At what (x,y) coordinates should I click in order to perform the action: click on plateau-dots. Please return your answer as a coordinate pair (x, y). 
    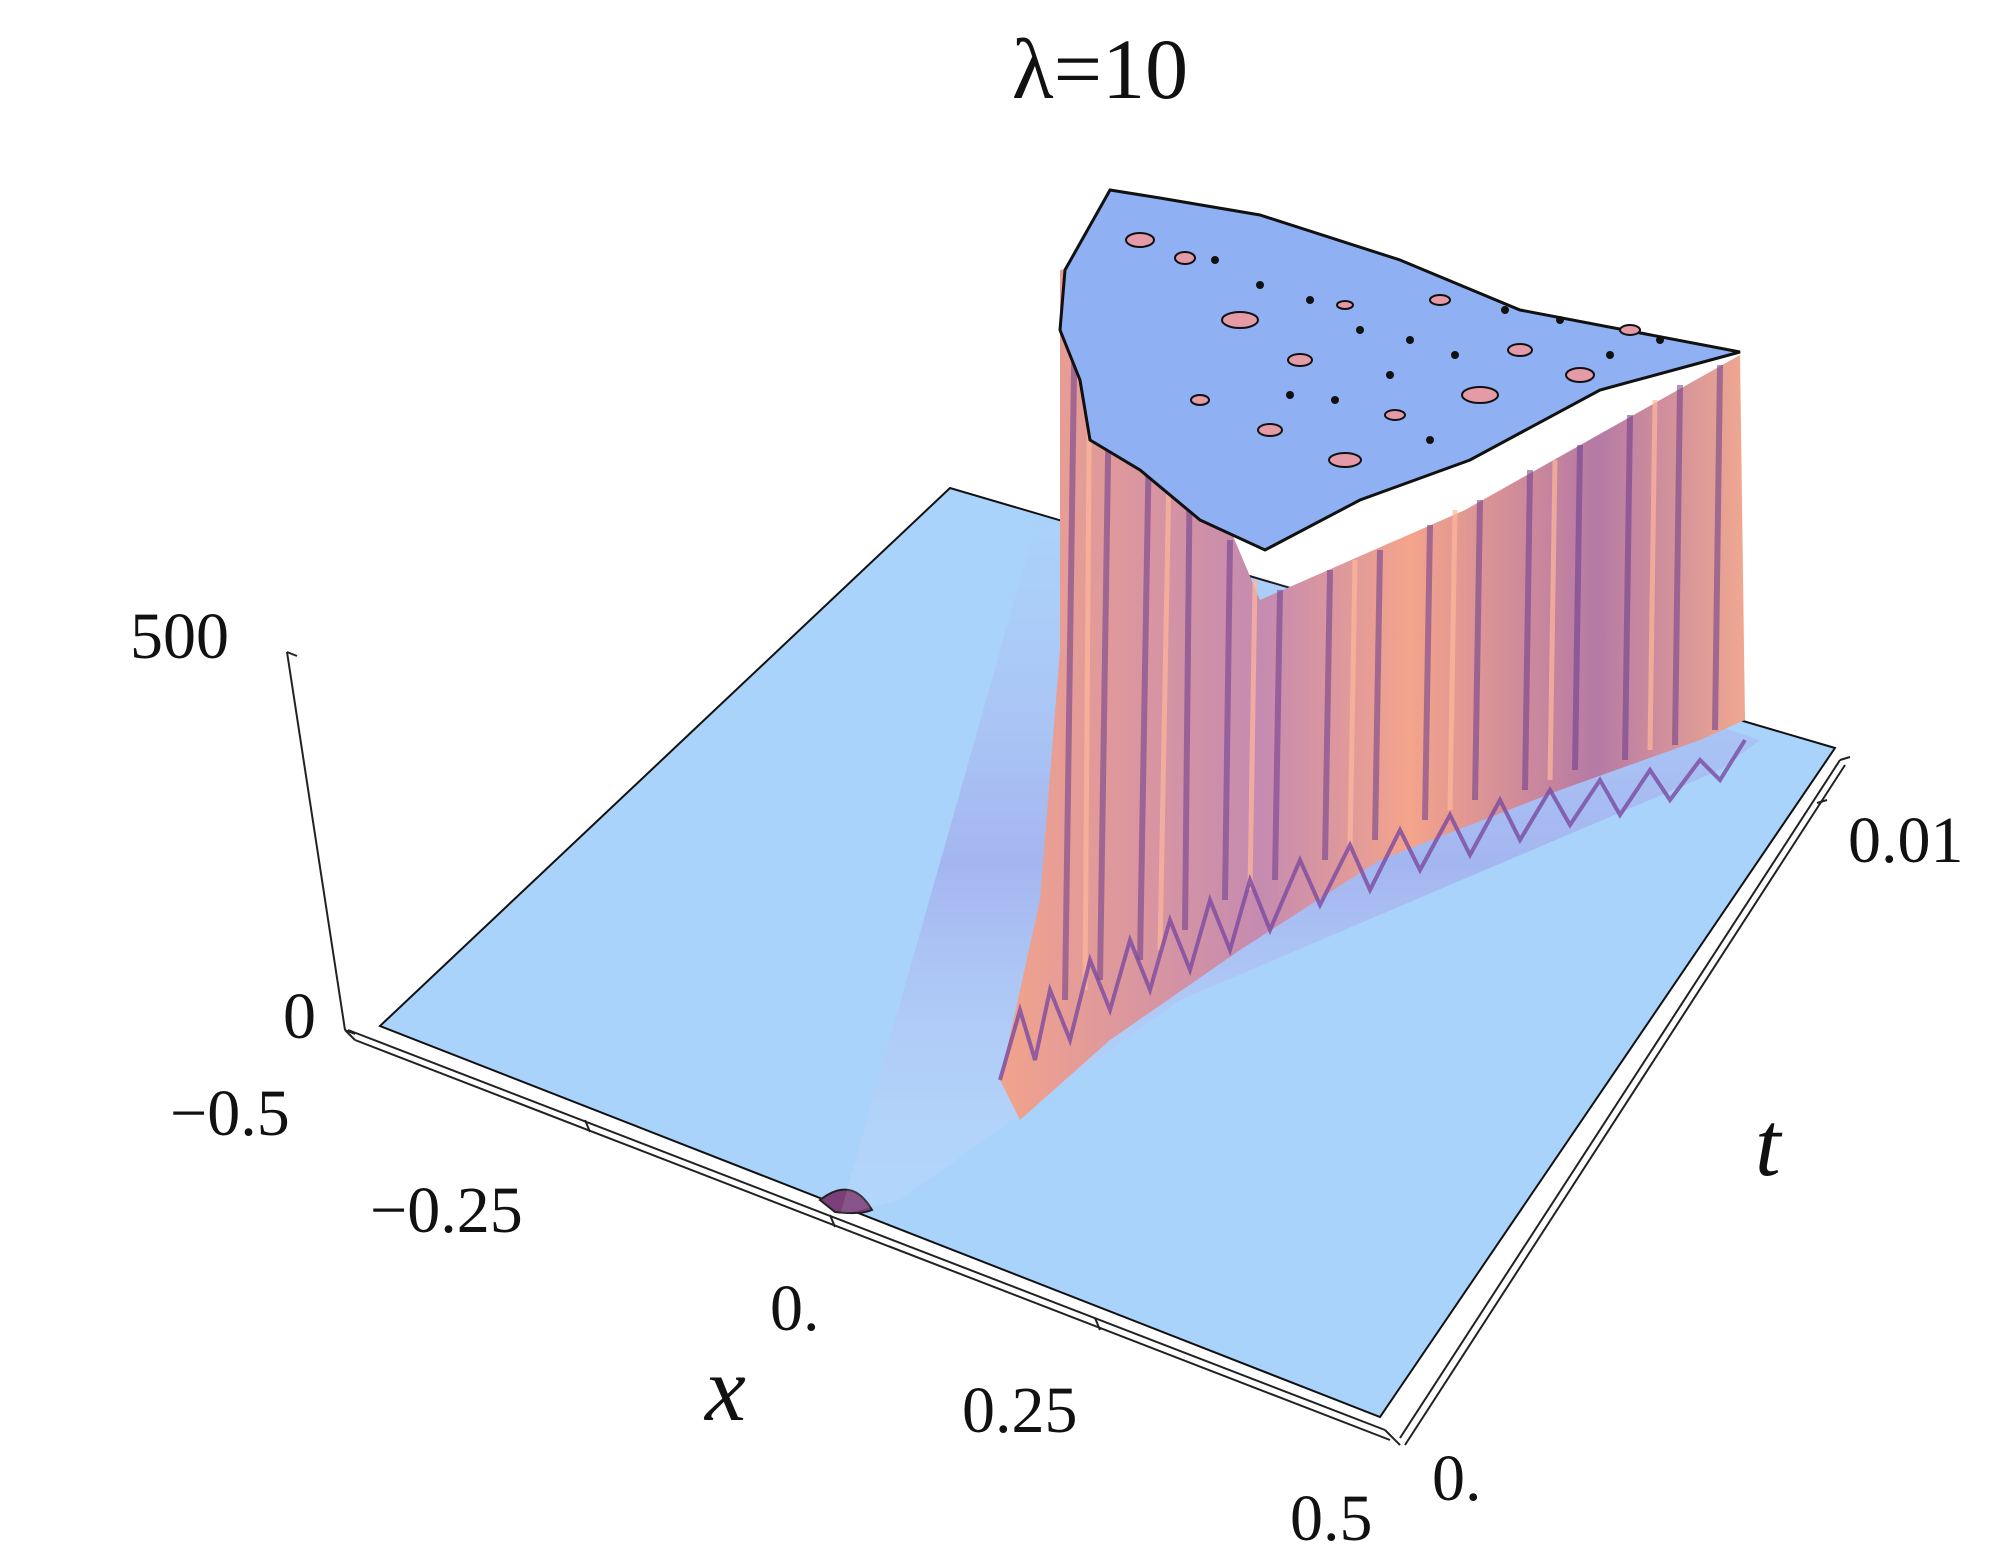
    Looking at the image, I should click on (1437, 350).